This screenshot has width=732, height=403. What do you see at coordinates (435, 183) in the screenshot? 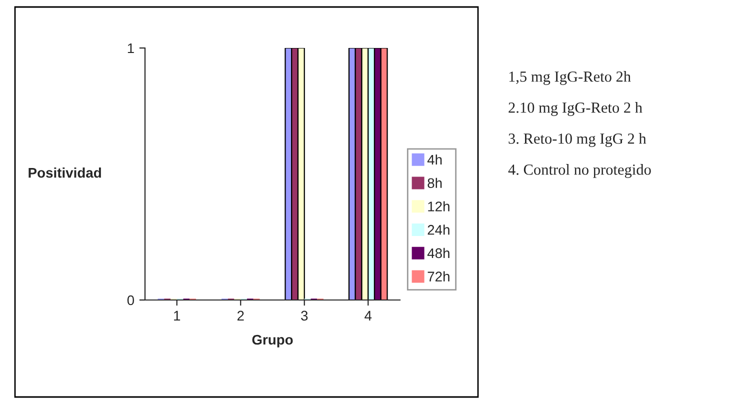
I see `legend-label: 8h` at bounding box center [435, 183].